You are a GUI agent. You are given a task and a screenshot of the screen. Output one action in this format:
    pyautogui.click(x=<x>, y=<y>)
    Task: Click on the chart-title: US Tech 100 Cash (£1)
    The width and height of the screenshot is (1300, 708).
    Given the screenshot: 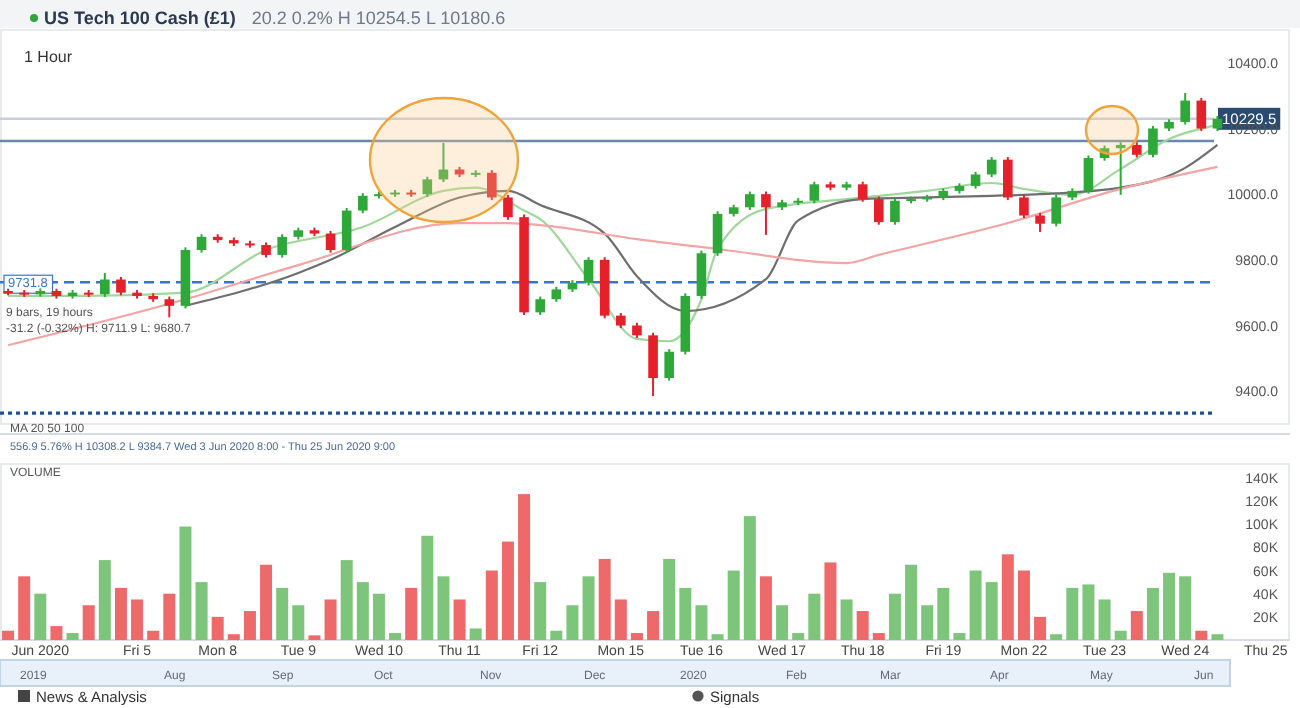 What is the action you would take?
    pyautogui.click(x=140, y=18)
    